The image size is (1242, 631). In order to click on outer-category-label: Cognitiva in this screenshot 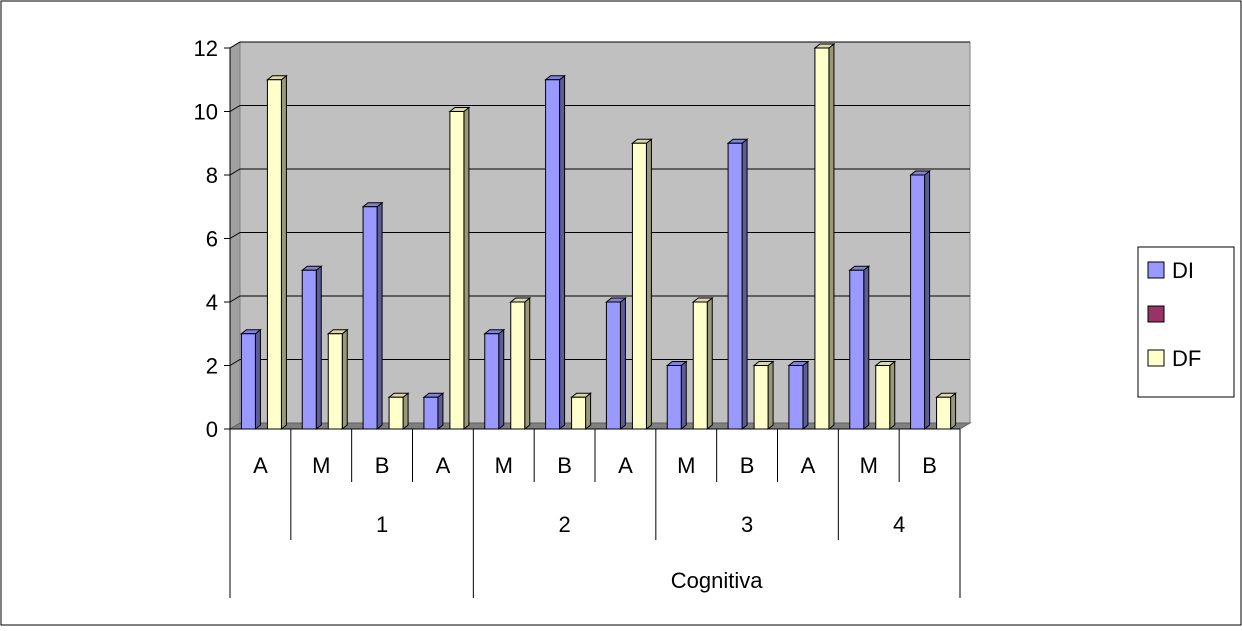, I will do `click(717, 580)`.